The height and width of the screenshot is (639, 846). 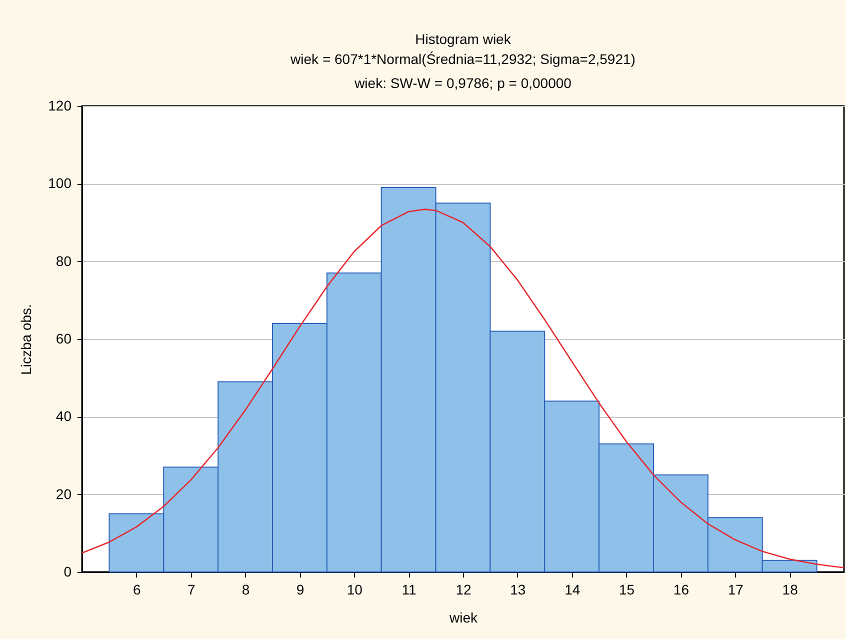 What do you see at coordinates (64, 260) in the screenshot?
I see `y-tick-label: 80` at bounding box center [64, 260].